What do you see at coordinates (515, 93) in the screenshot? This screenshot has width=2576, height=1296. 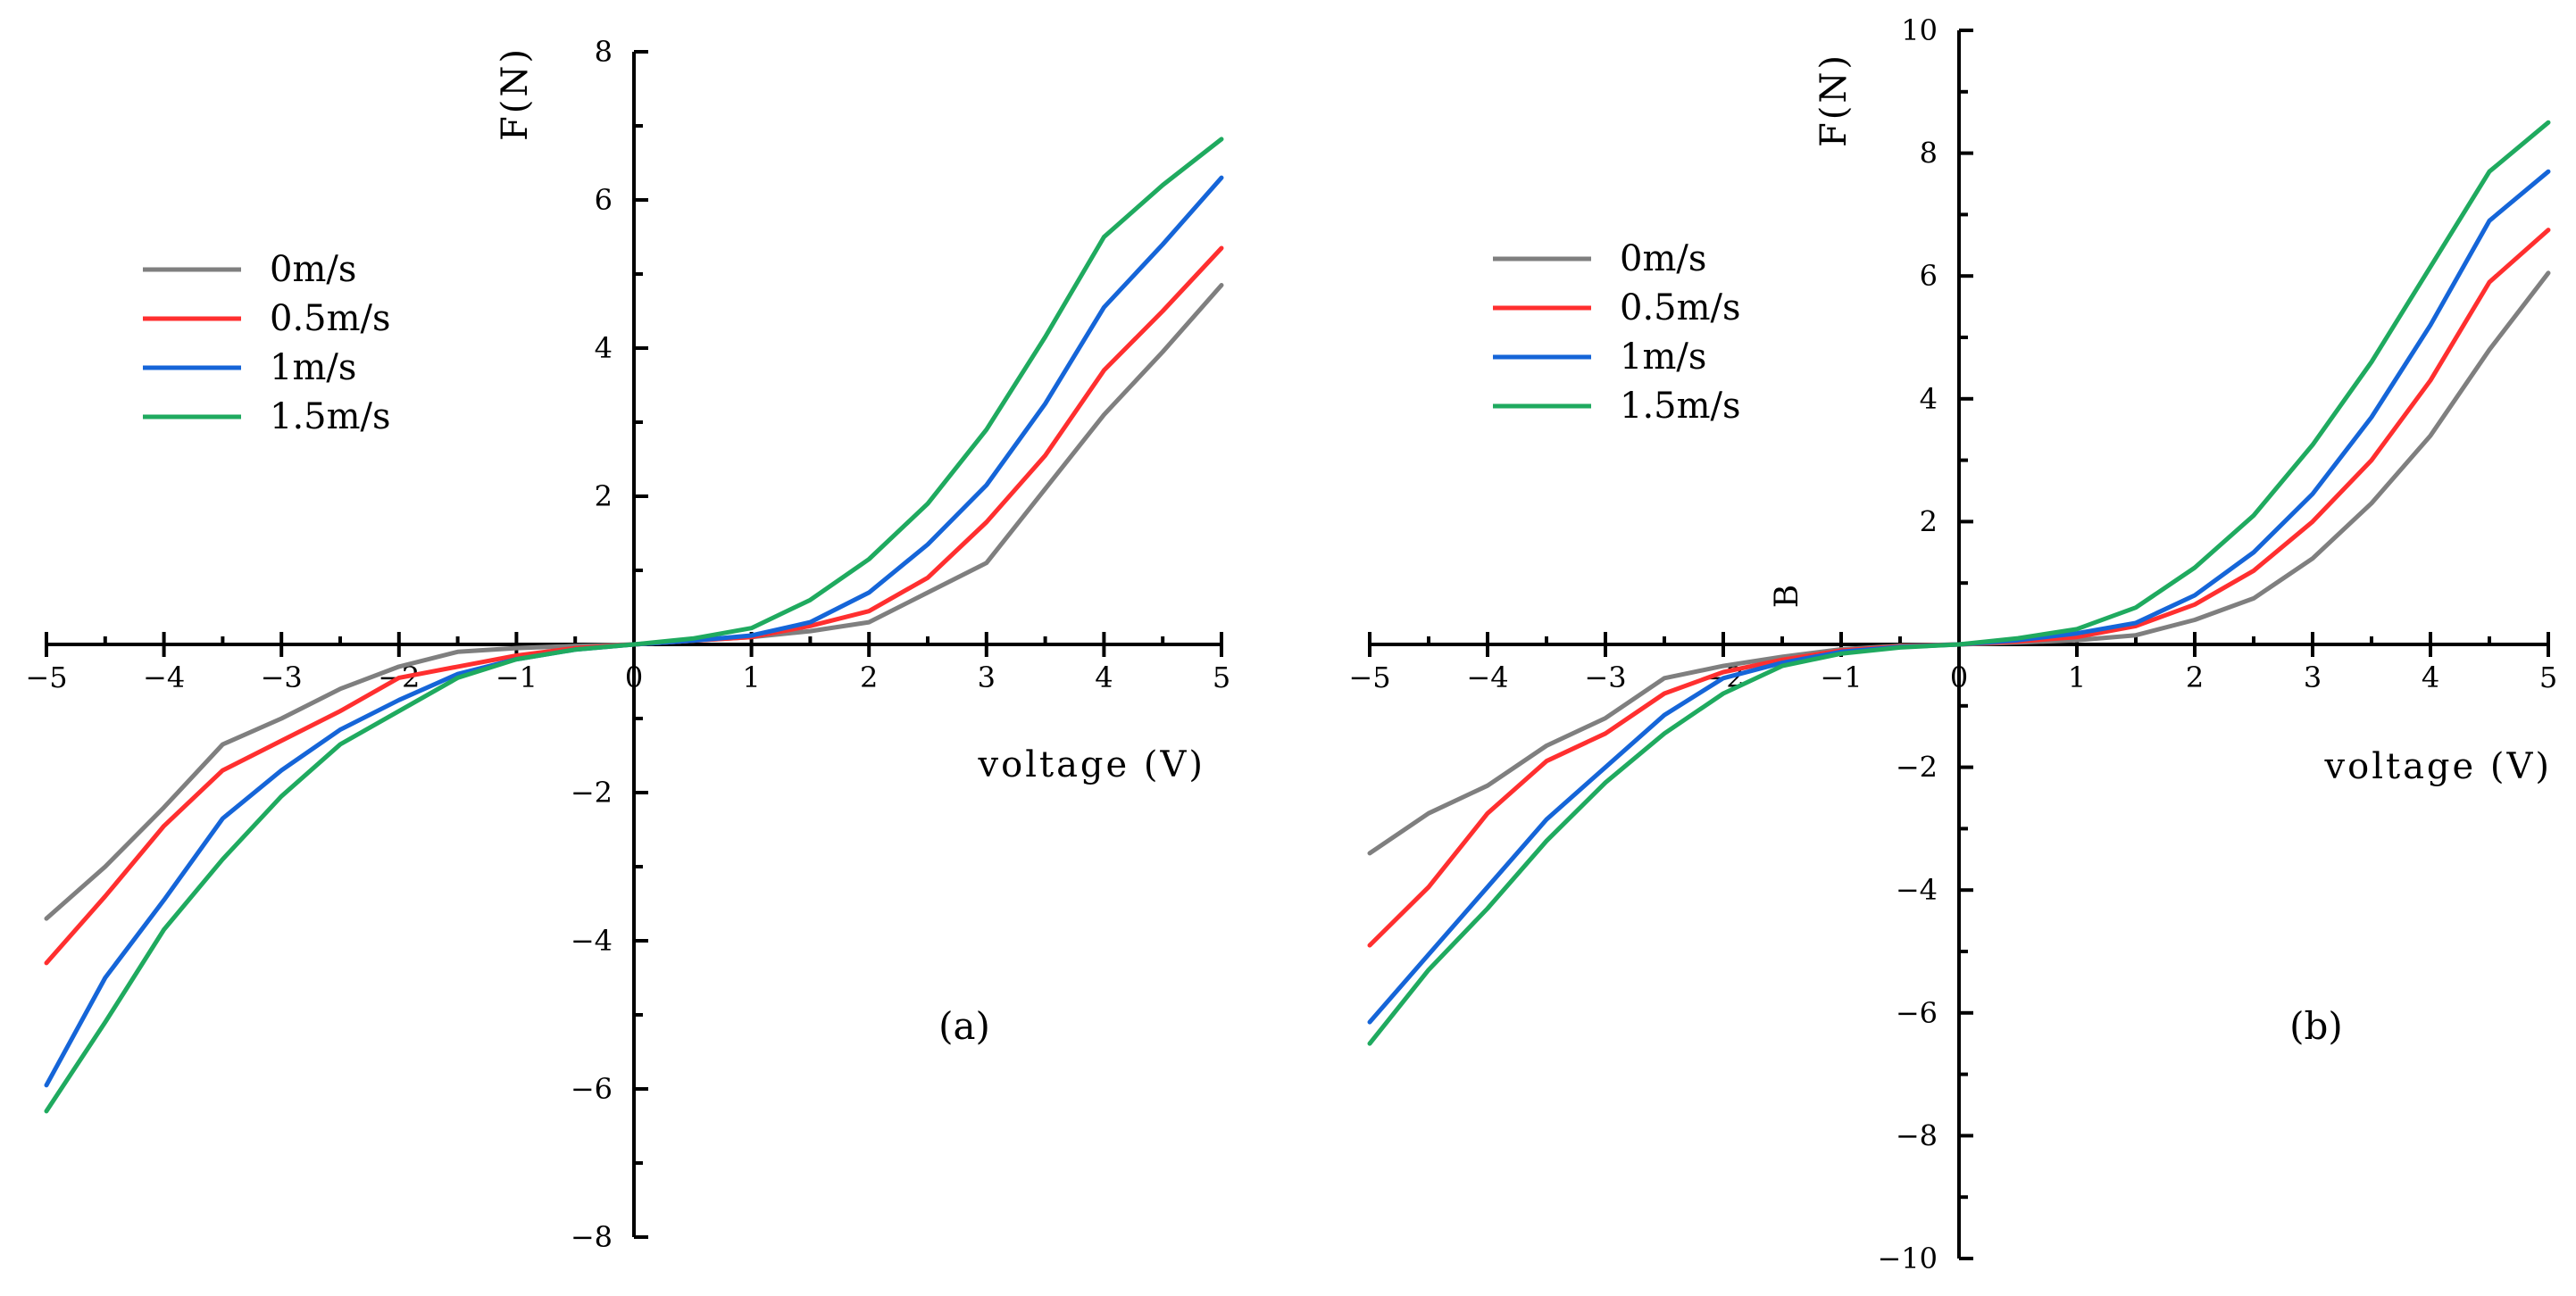 I see `y-axis-title-a: F(N)` at bounding box center [515, 93].